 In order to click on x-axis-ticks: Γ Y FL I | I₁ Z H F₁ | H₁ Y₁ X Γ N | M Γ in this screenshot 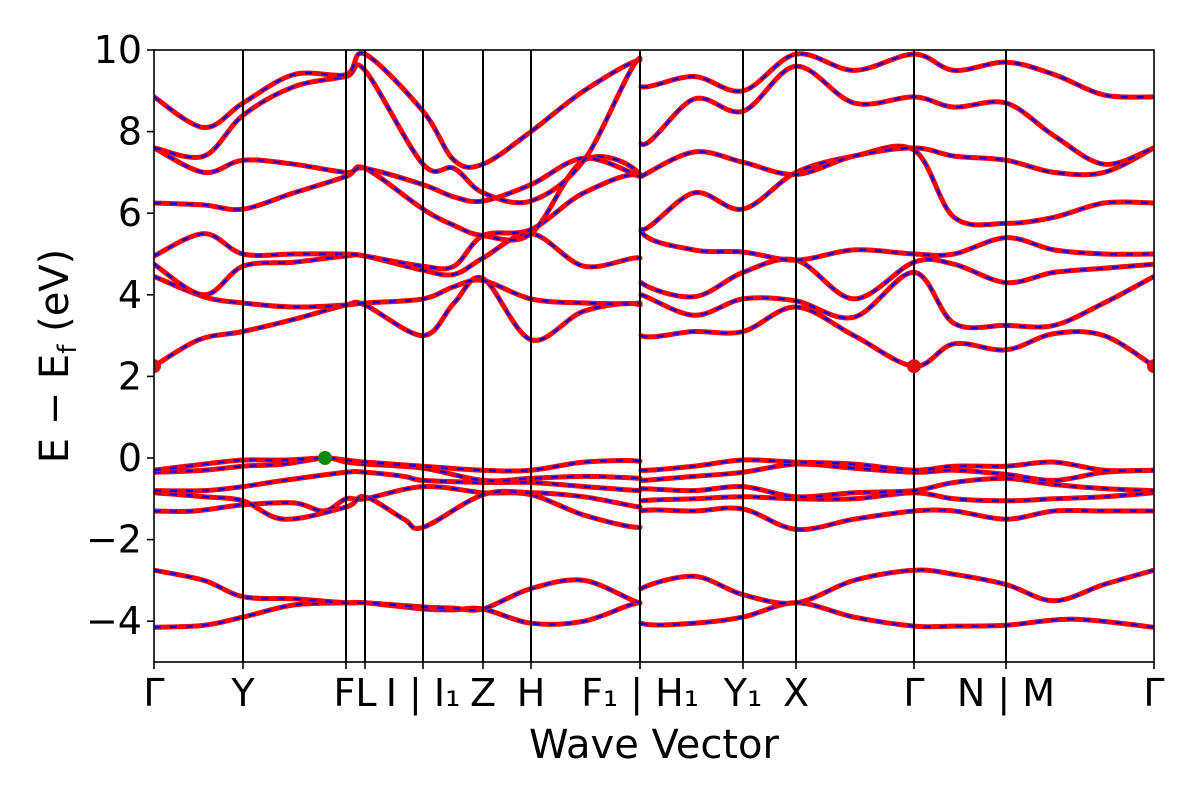, I will do `click(654, 689)`.